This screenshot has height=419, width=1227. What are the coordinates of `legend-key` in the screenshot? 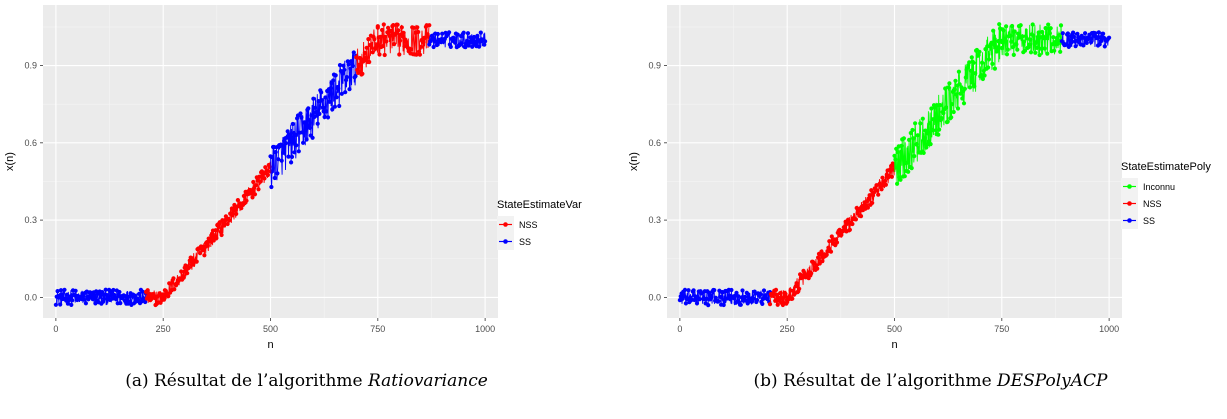 It's located at (505, 224).